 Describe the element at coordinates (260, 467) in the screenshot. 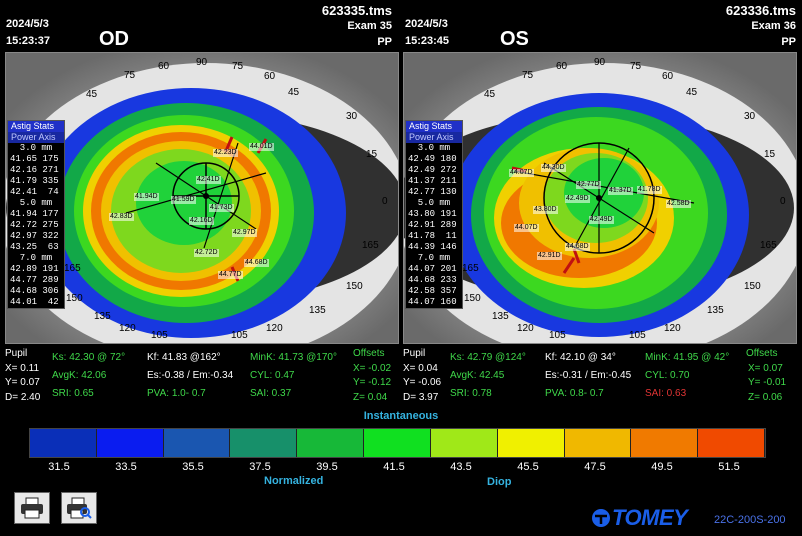

I see `scale-value-label: 37.5` at that location.